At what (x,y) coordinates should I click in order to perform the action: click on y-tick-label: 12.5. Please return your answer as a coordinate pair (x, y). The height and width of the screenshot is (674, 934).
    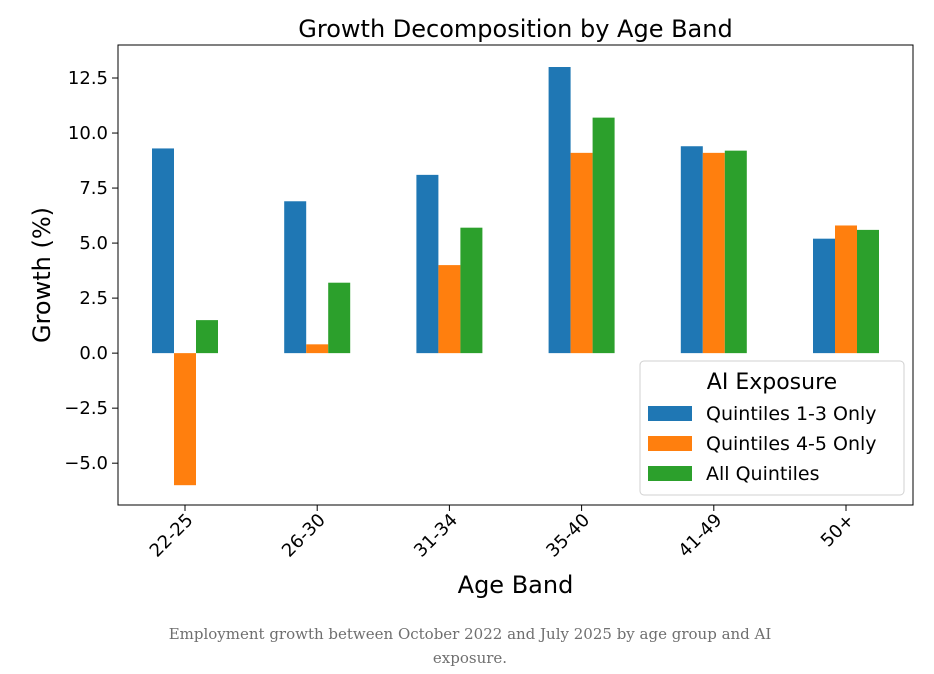
    Looking at the image, I should click on (88, 78).